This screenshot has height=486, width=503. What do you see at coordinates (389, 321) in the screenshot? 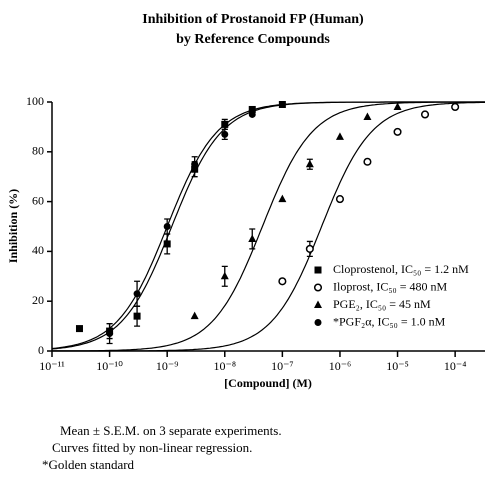
I see `legend-label: *PGF₂α, IC₅₀ = 1.0 nM` at bounding box center [389, 321].